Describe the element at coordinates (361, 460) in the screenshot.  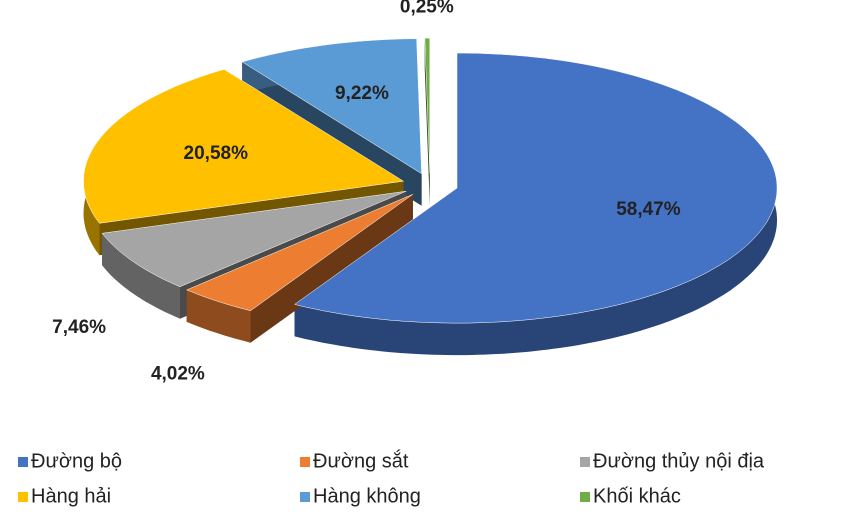
I see `legend-label: Đường sắt` at that location.